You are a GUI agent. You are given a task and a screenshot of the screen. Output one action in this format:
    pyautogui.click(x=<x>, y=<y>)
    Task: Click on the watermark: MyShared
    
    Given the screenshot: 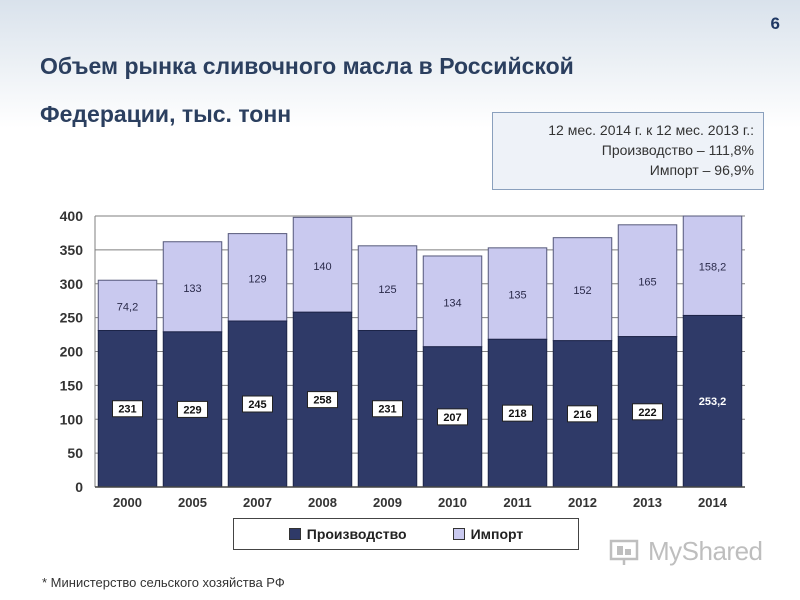 What is the action you would take?
    pyautogui.click(x=685, y=551)
    